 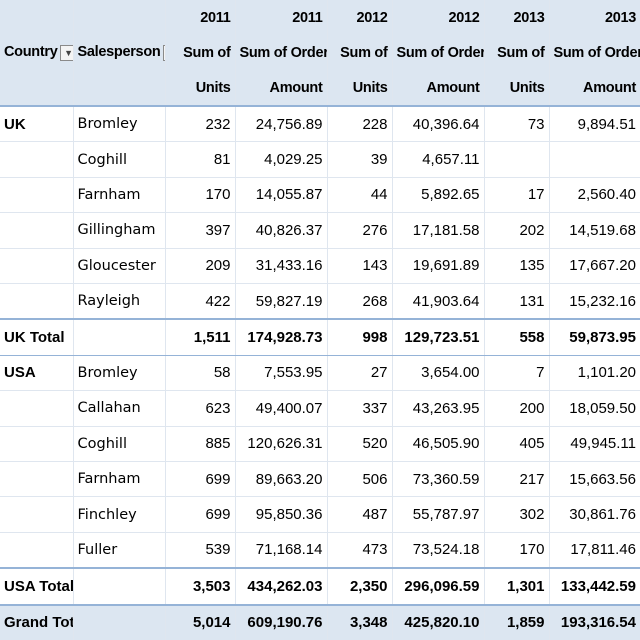 What do you see at coordinates (281, 586) in the screenshot?
I see `subtotal-value: 434,262.03` at bounding box center [281, 586].